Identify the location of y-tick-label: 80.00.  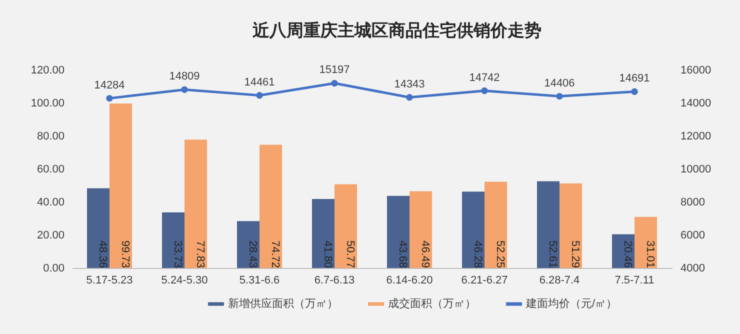
(50, 136).